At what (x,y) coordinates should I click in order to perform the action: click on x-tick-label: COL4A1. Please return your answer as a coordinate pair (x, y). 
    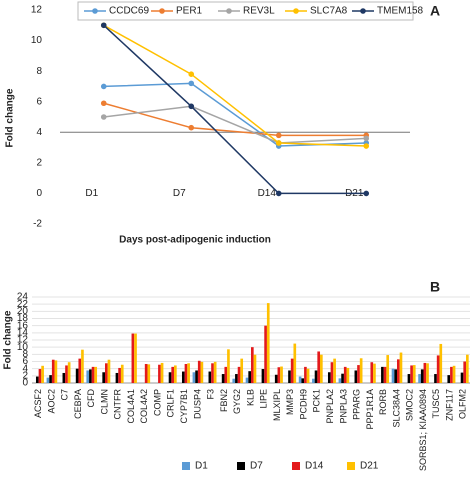
    Looking at the image, I should click on (131, 406).